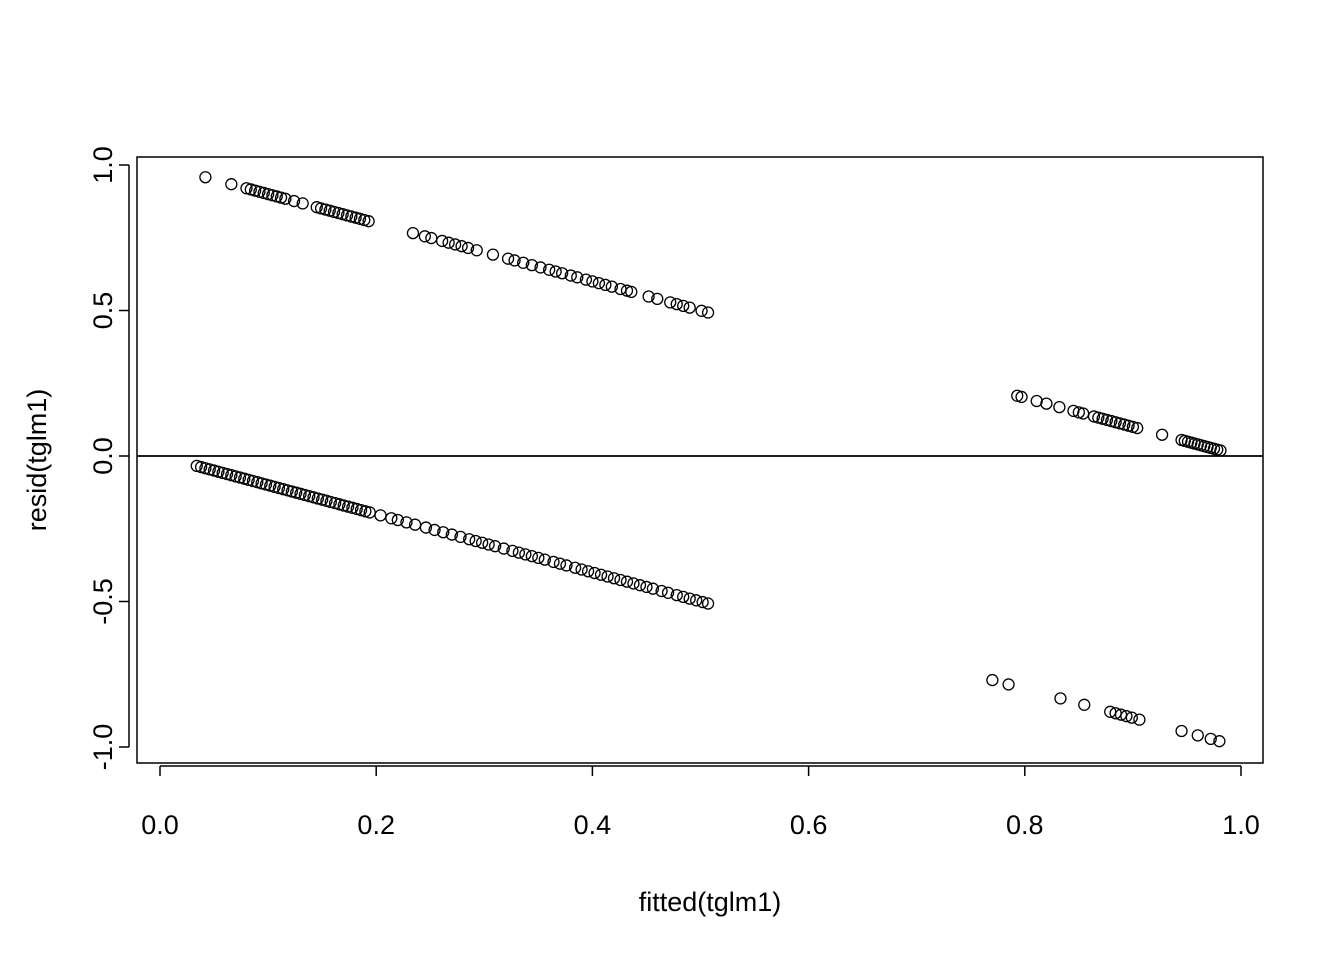  What do you see at coordinates (160, 825) in the screenshot?
I see `x-tick-label: 0.0` at bounding box center [160, 825].